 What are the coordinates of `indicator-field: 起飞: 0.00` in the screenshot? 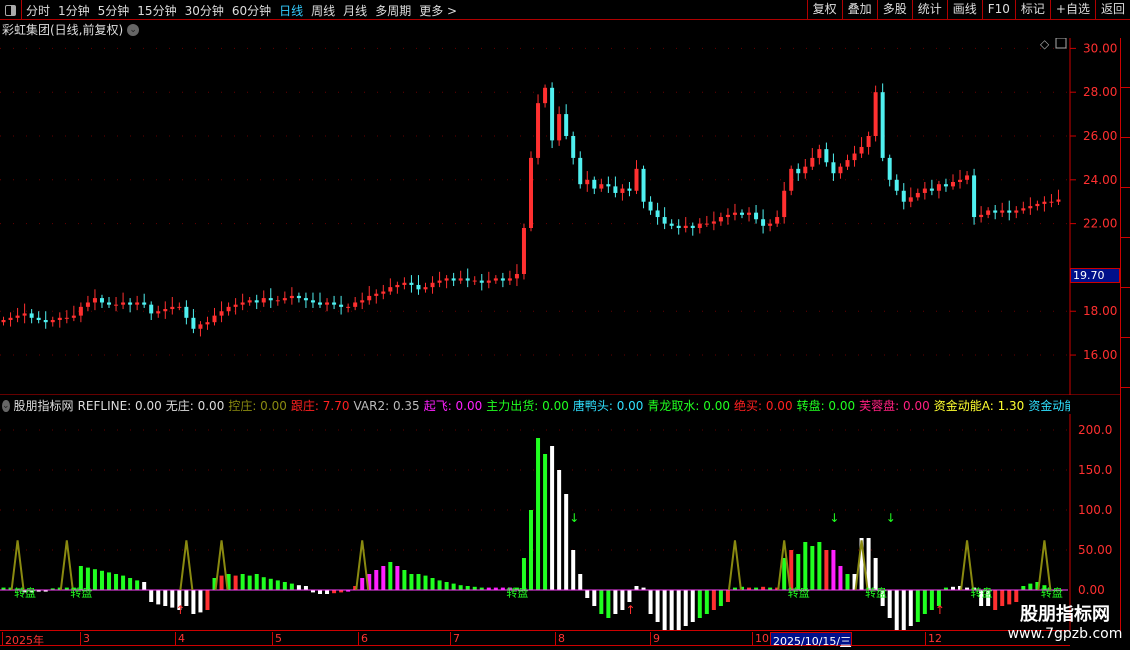 It's located at (453, 406).